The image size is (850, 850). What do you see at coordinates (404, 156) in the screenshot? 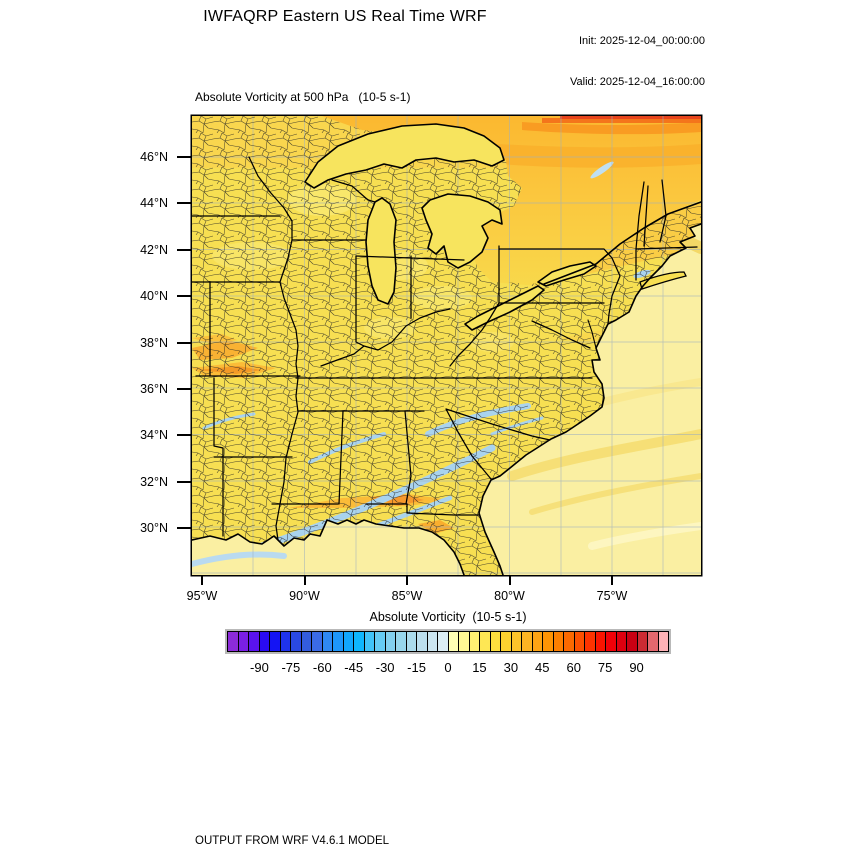
I see `lake-superior` at bounding box center [404, 156].